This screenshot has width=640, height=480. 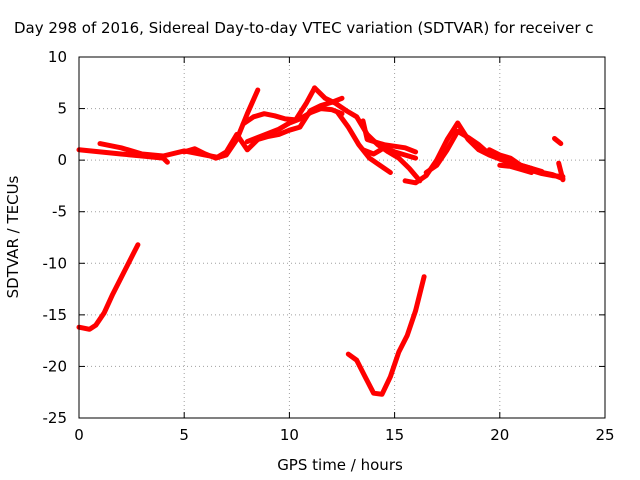 What do you see at coordinates (79, 435) in the screenshot?
I see `x-tick-label: 0` at bounding box center [79, 435].